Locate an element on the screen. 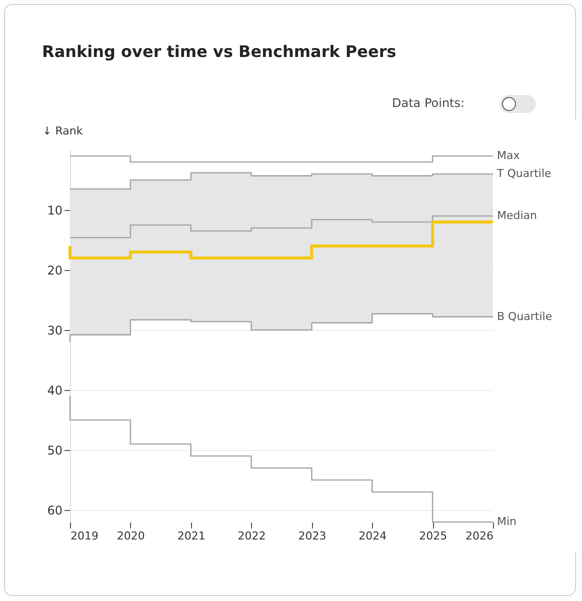 This screenshot has width=582, height=601. y-tick-label: 50 is located at coordinates (54, 451).